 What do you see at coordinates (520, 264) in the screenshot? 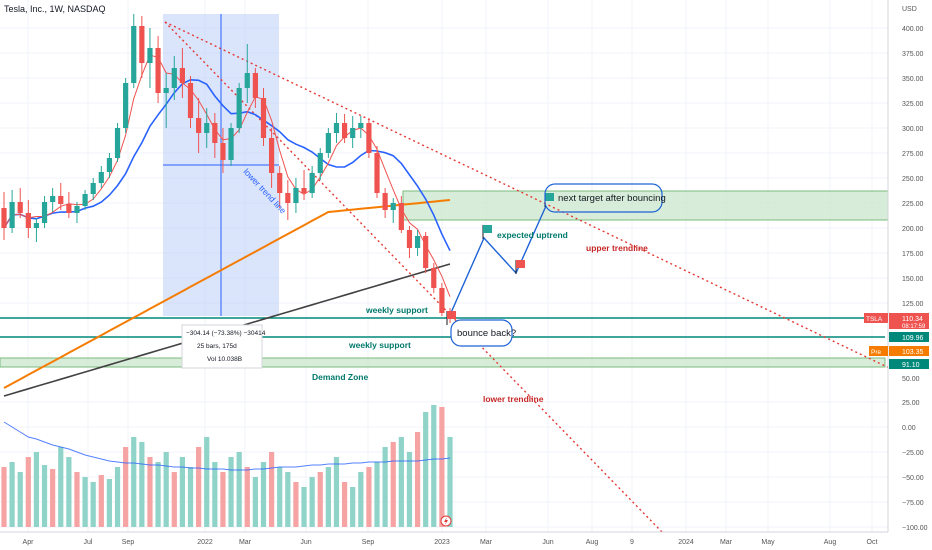
I see `flag-icon` at bounding box center [520, 264].